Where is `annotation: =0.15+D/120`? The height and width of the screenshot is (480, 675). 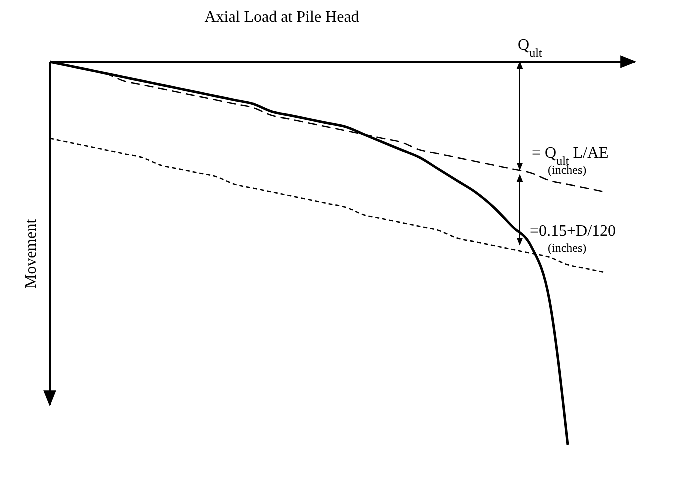
annotation: =0.15+D/120 is located at coordinates (573, 231).